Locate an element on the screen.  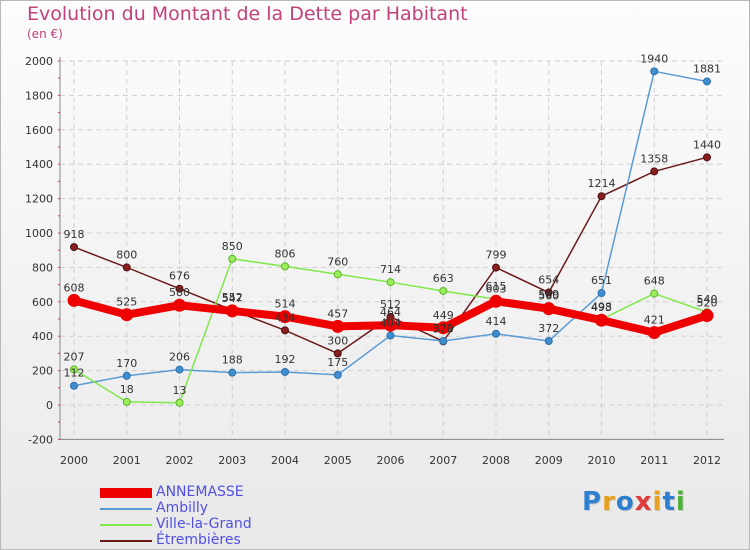
data-label: 1214 is located at coordinates (602, 183).